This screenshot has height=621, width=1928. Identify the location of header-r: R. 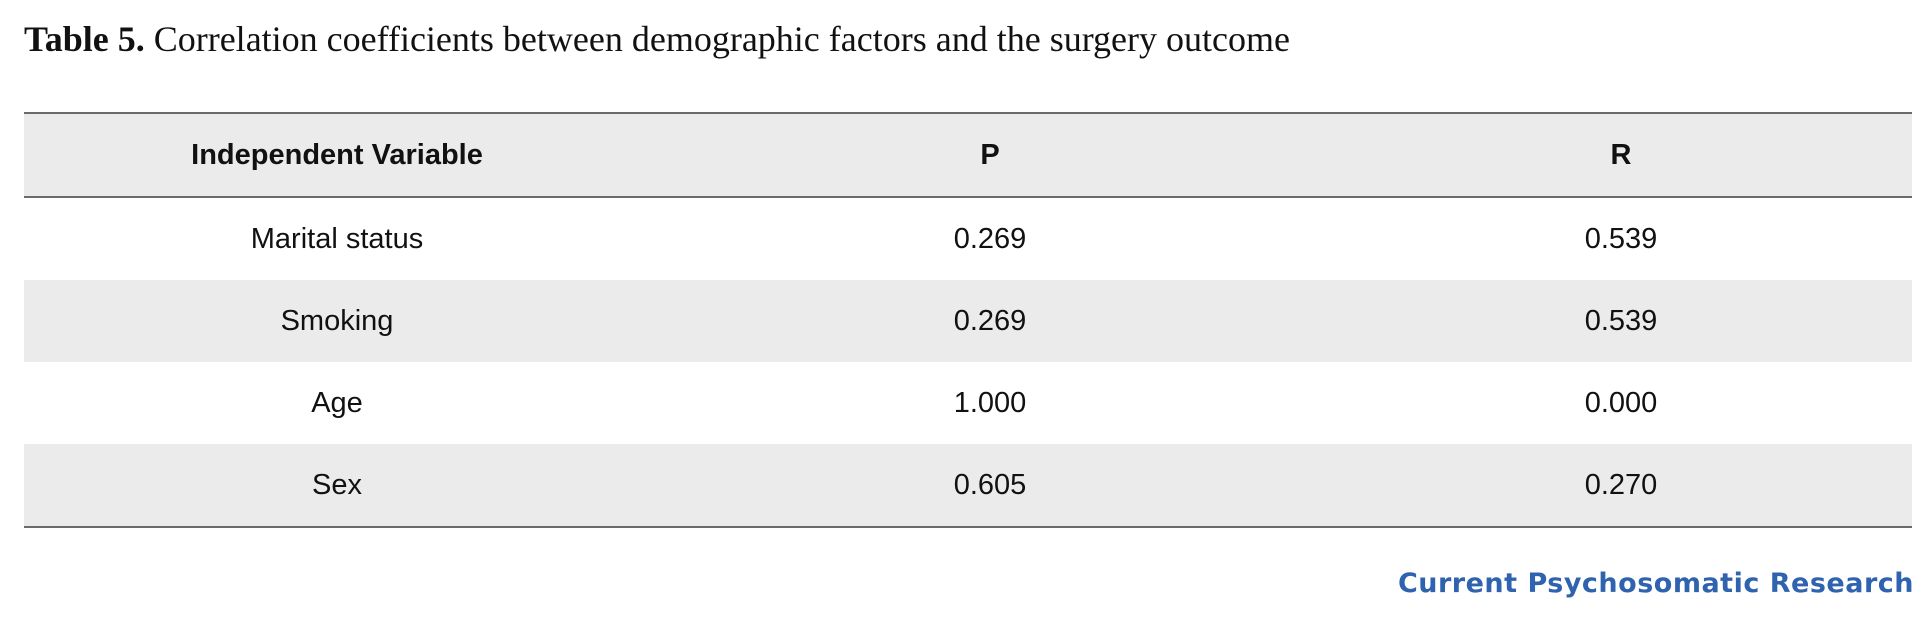
(1621, 154).